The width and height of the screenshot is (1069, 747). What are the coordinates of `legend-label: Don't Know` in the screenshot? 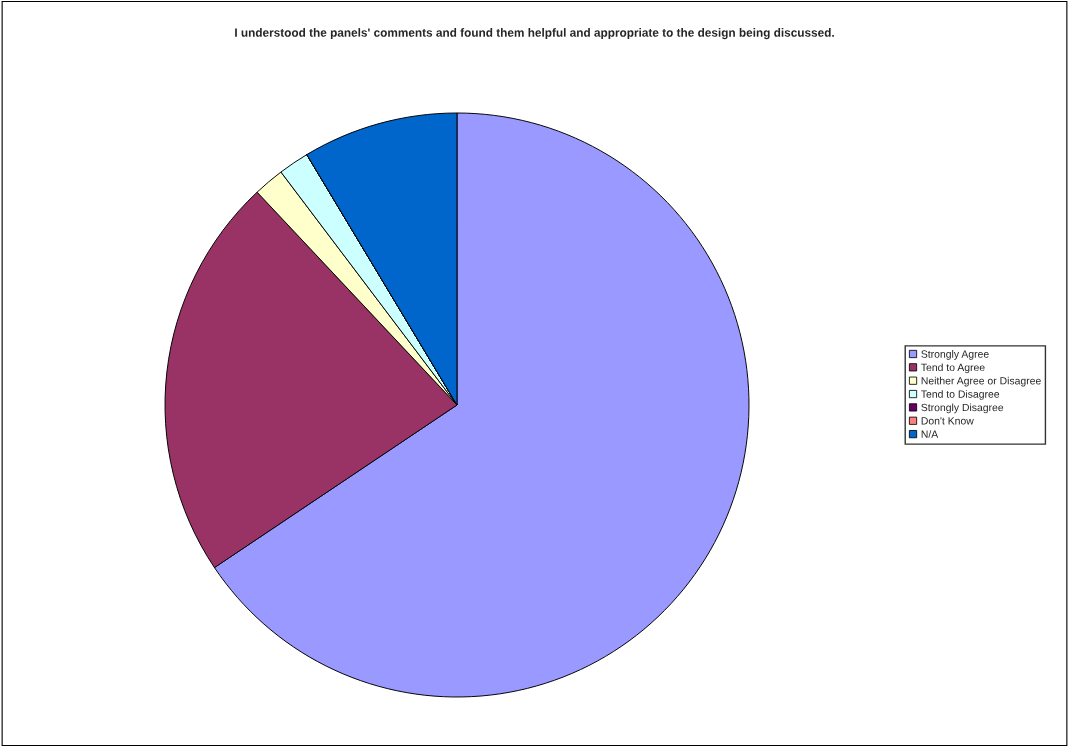 It's located at (947, 421).